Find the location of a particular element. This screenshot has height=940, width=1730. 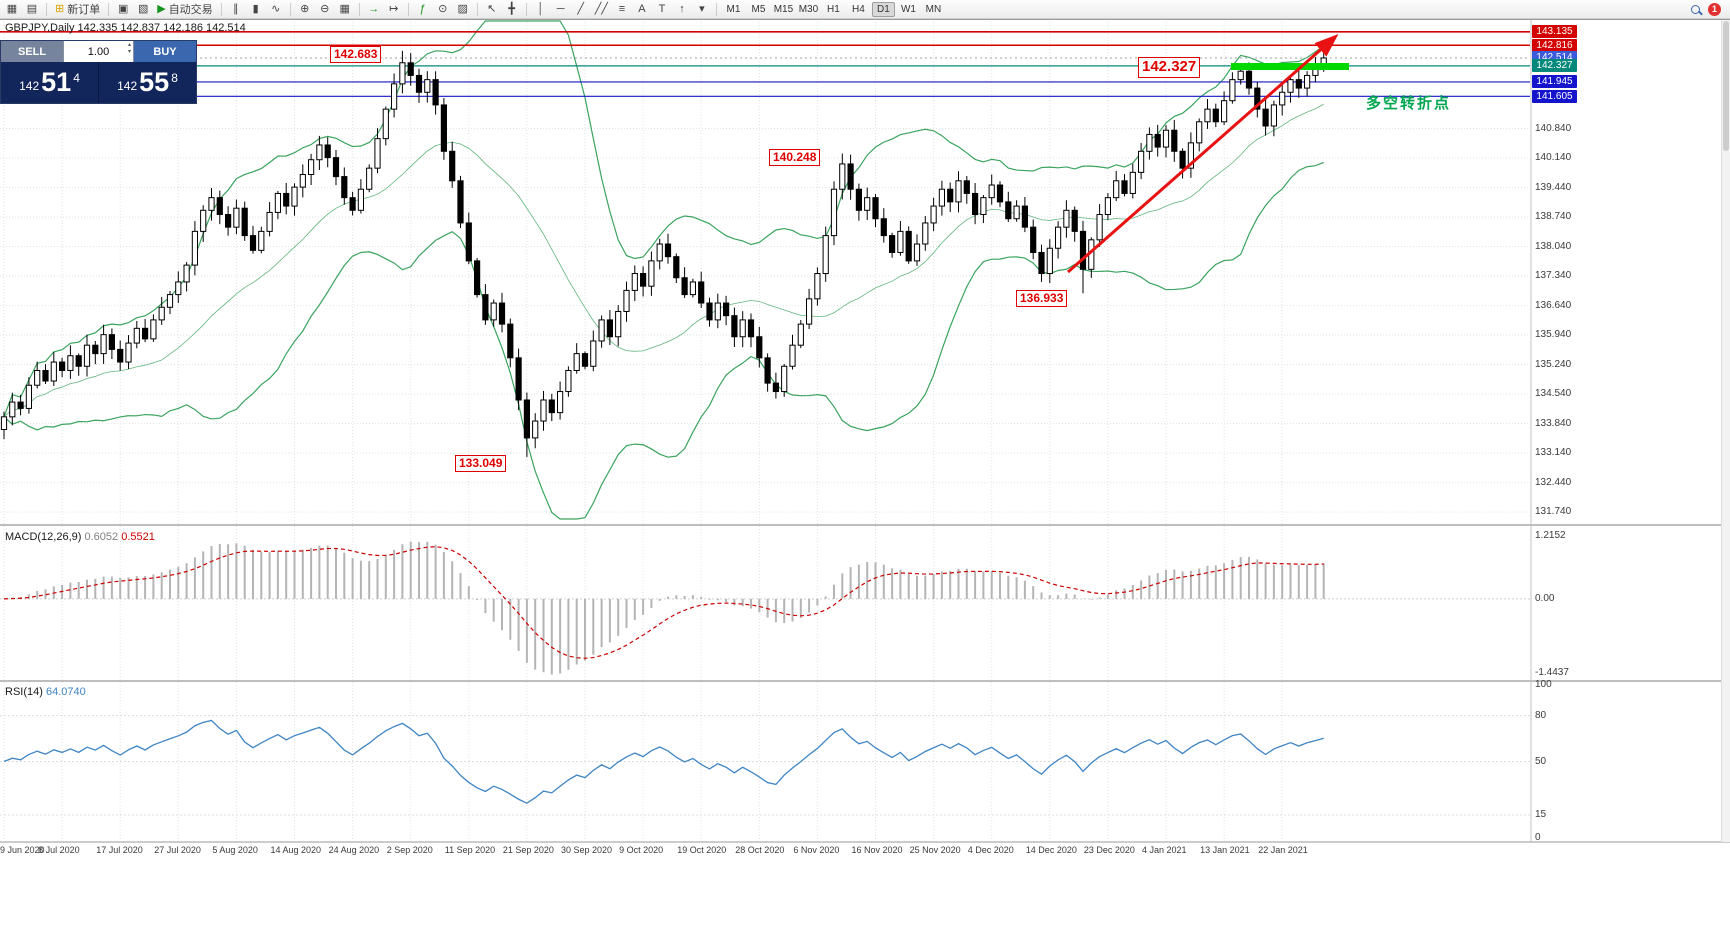

timeframe-m15: M15 is located at coordinates (783, 9).